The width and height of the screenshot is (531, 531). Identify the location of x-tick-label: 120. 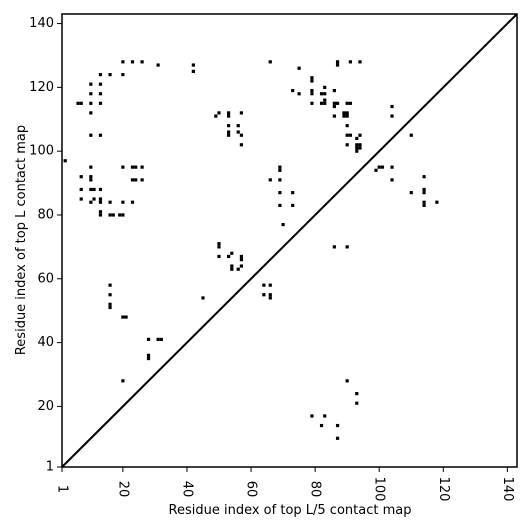
(443, 489).